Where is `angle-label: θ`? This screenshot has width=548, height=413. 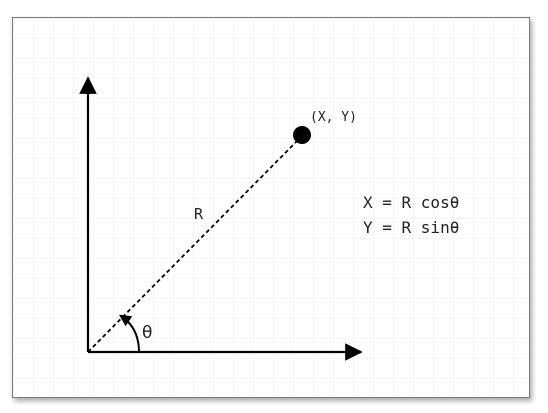 angle-label: θ is located at coordinates (147, 333).